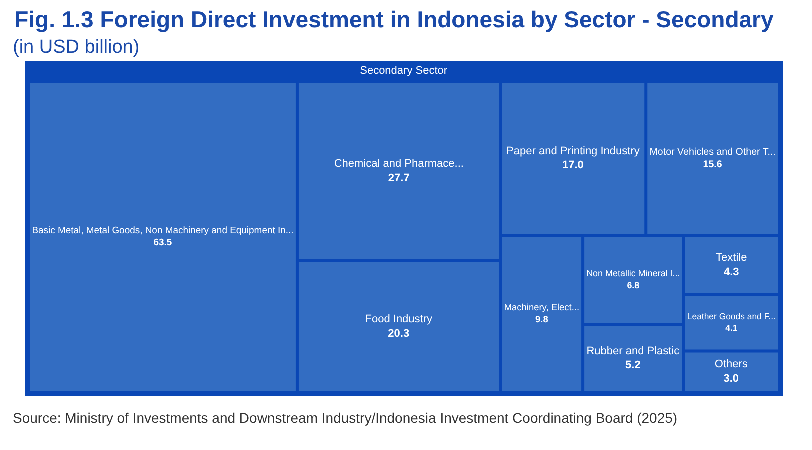 Image resolution: width=812 pixels, height=450 pixels. Describe the element at coordinates (732, 328) in the screenshot. I see `data-label: 4.1` at that location.